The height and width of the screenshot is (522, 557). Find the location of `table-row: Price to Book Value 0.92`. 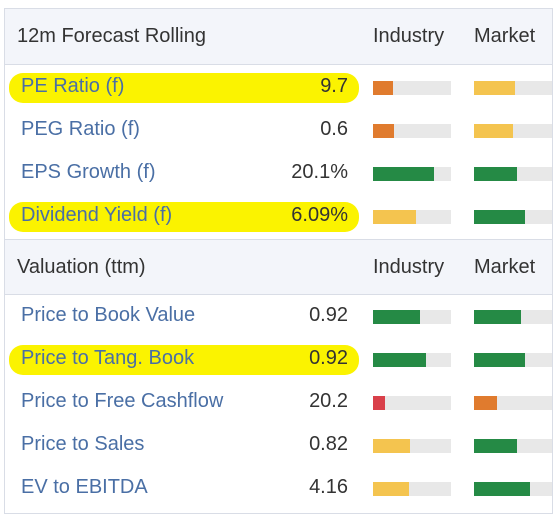

table-row: Price to Book Value 0.92 is located at coordinates (278, 317).